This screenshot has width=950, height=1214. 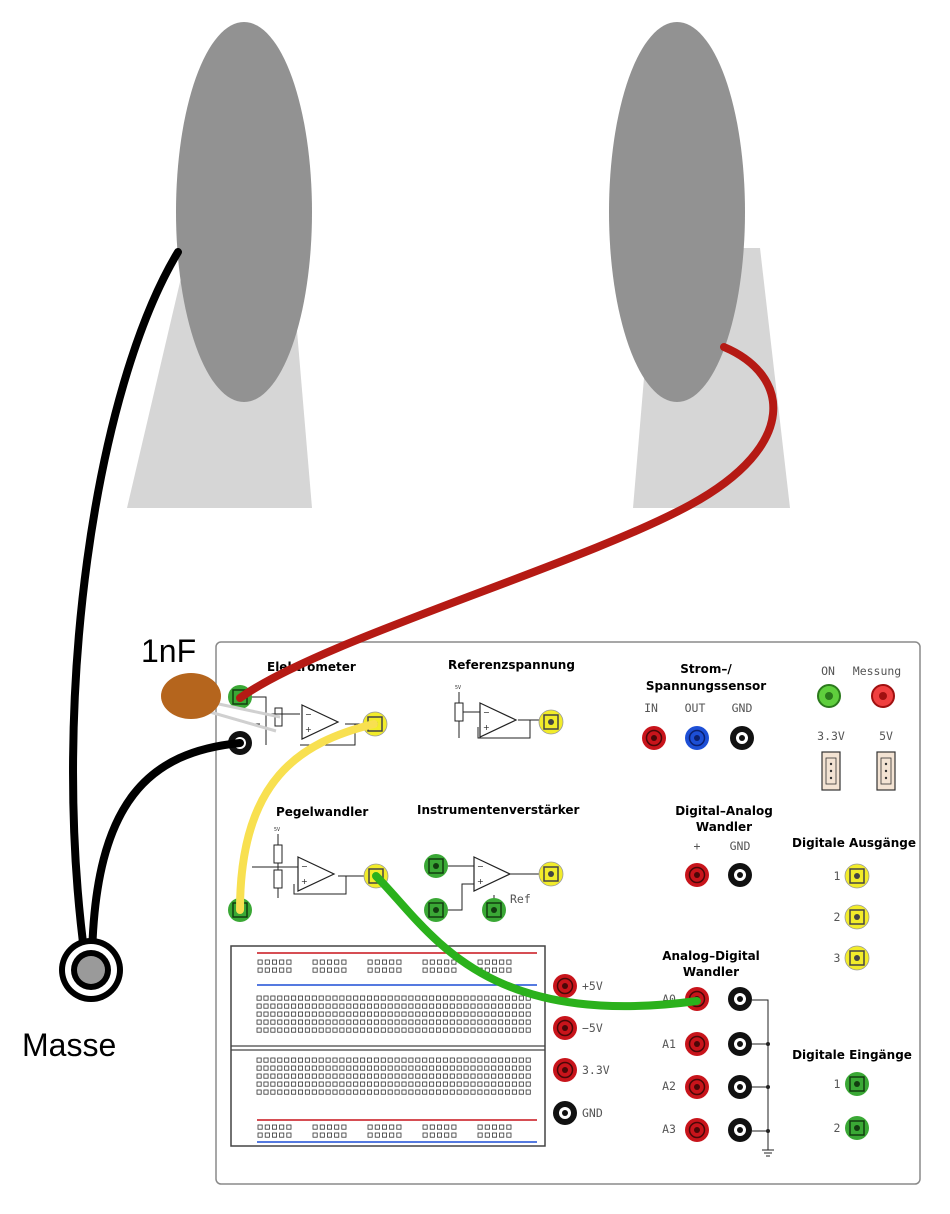 What do you see at coordinates (857, 917) in the screenshot?
I see `digital-output-2-jack` at bounding box center [857, 917].